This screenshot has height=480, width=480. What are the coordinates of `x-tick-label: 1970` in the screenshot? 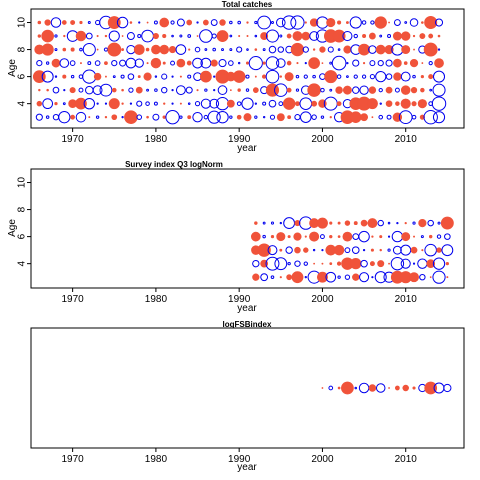 It's located at (73, 459).